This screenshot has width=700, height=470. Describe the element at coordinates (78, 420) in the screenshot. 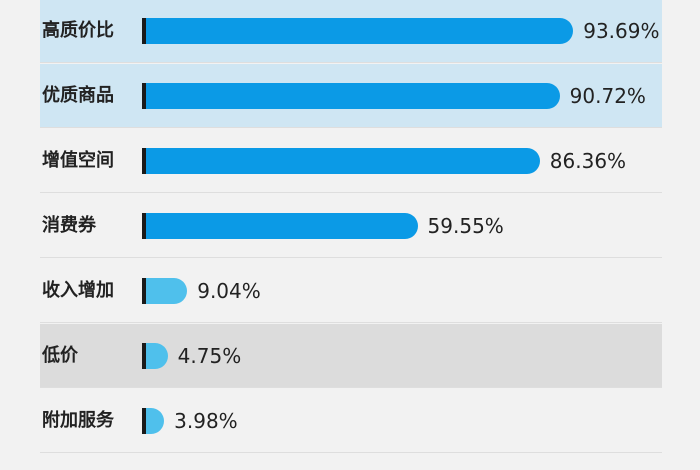

I see `category-label: 附加服务` at that location.